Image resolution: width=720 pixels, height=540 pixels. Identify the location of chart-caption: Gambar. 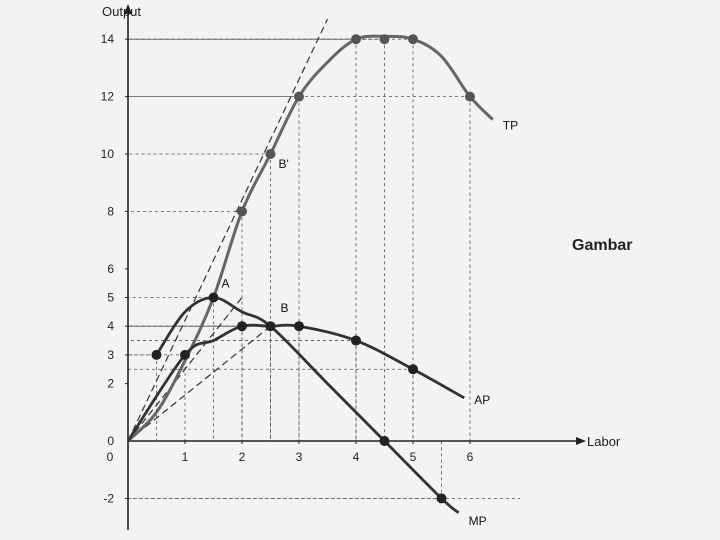
(602, 245).